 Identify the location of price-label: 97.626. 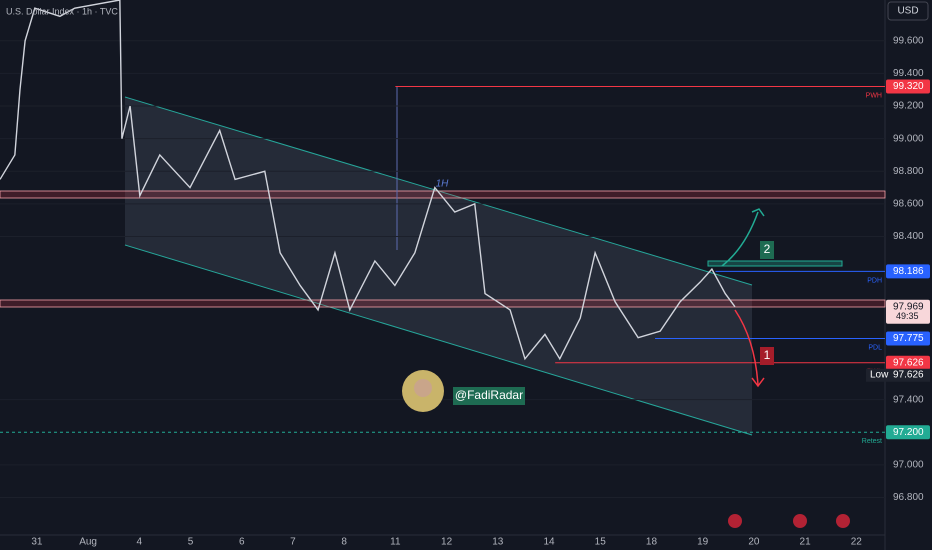
(908, 362).